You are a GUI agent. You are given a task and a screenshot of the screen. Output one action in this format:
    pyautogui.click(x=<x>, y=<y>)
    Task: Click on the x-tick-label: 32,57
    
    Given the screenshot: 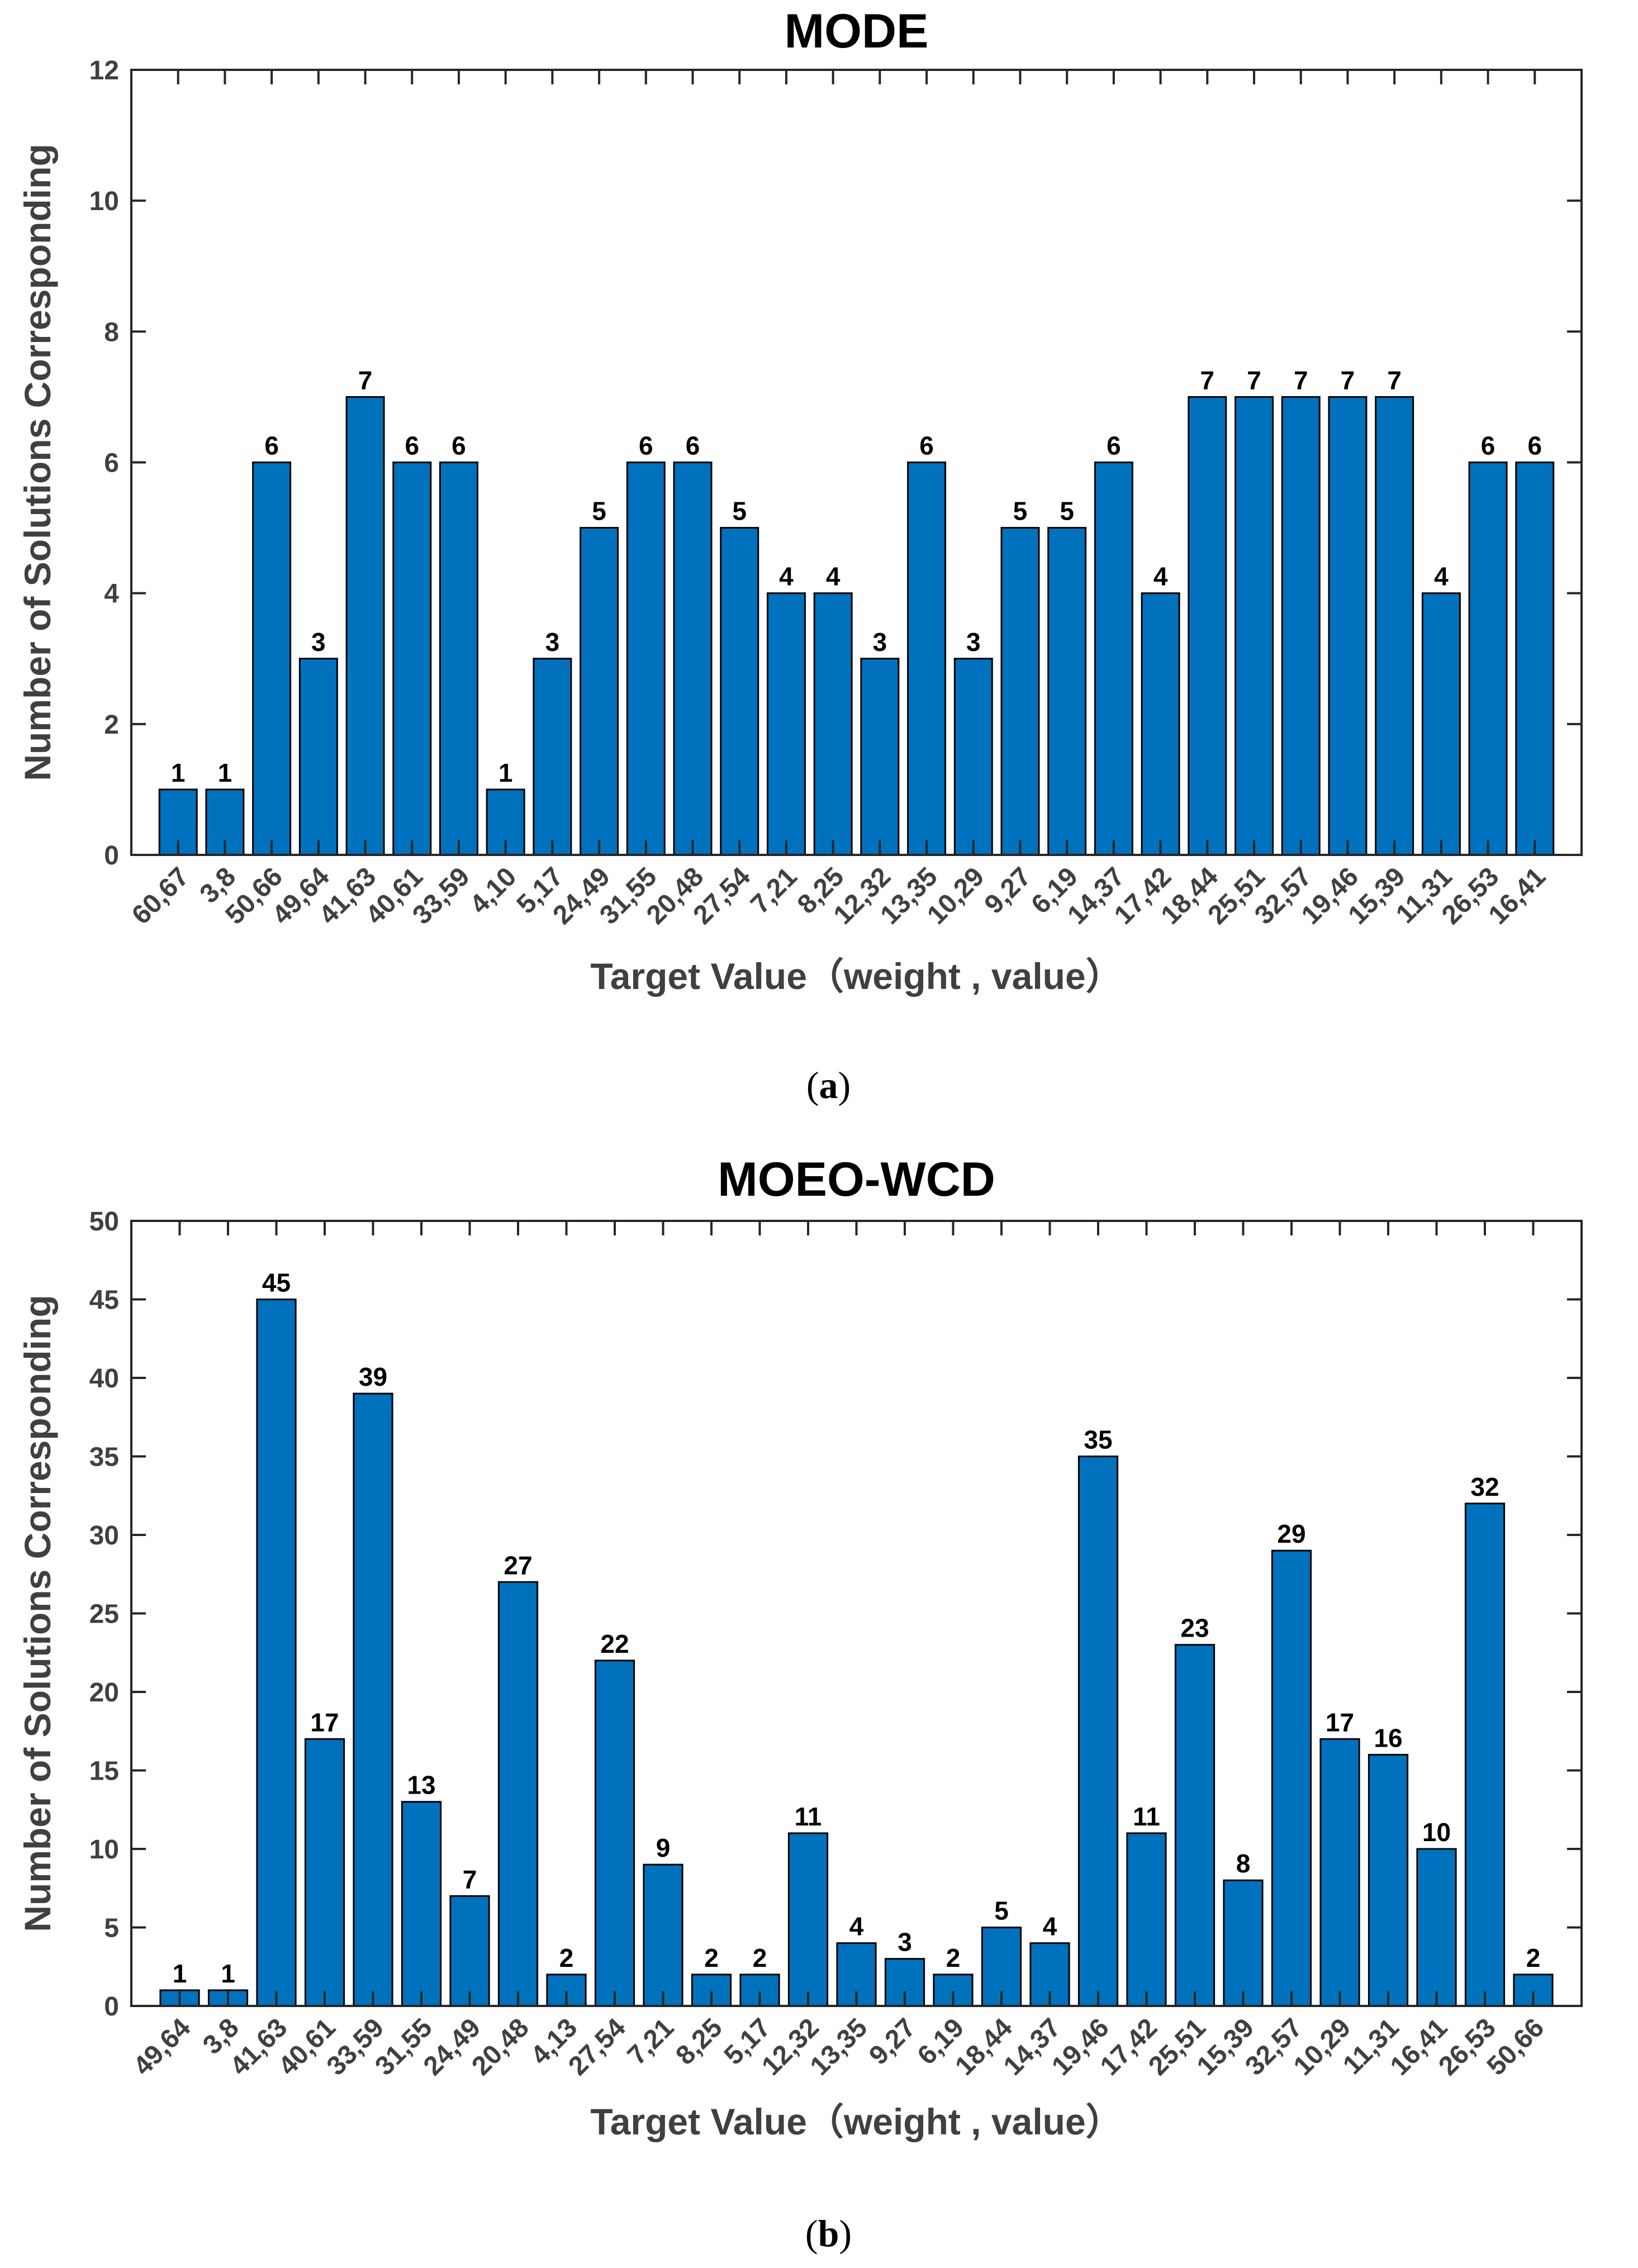 What is the action you would take?
    pyautogui.click(x=1274, y=2047)
    